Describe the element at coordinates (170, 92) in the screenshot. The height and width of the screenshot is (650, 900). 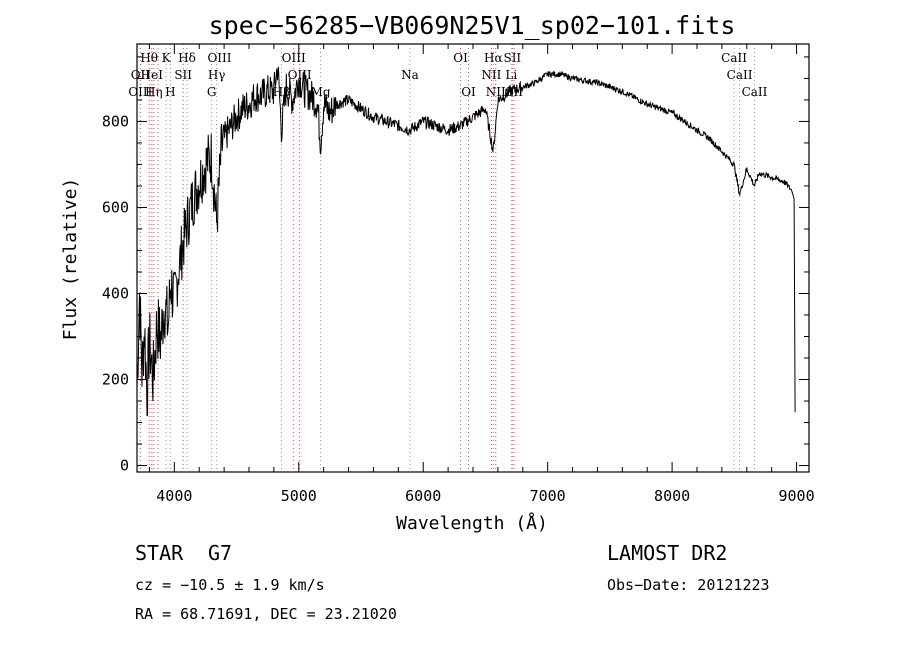
I see `spectral-line-label: H` at that location.